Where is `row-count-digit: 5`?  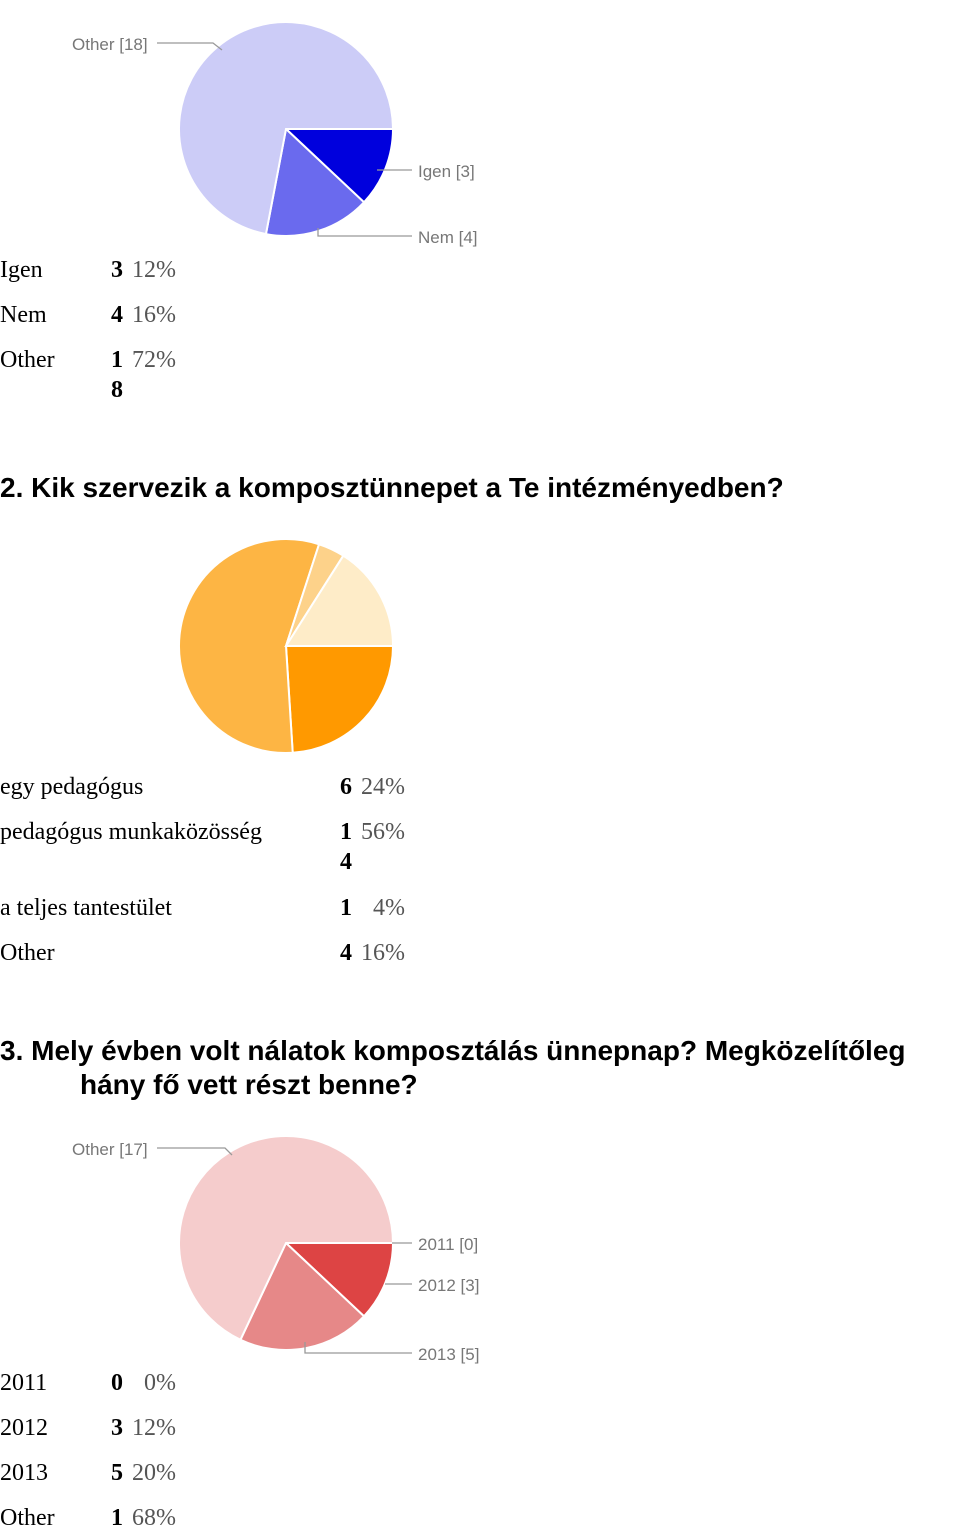 row-count-digit: 5 is located at coordinates (117, 1473).